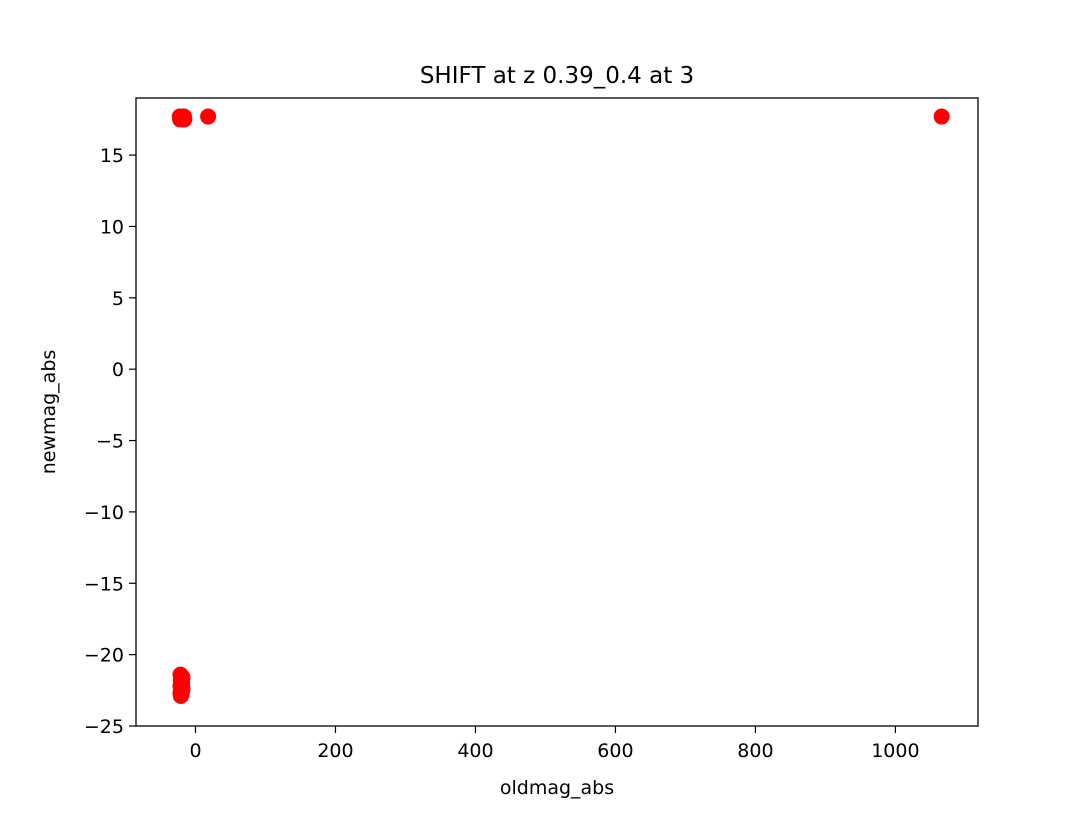 The width and height of the screenshot is (1088, 816). Describe the element at coordinates (112, 156) in the screenshot. I see `y-tick-label: 15` at that location.